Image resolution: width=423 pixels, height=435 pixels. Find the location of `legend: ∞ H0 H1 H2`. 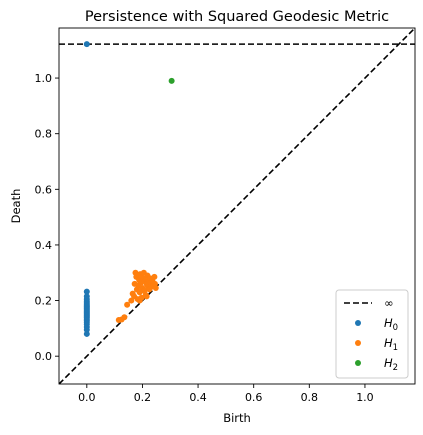

legend: ∞ H0 H1 H2 is located at coordinates (372, 334).